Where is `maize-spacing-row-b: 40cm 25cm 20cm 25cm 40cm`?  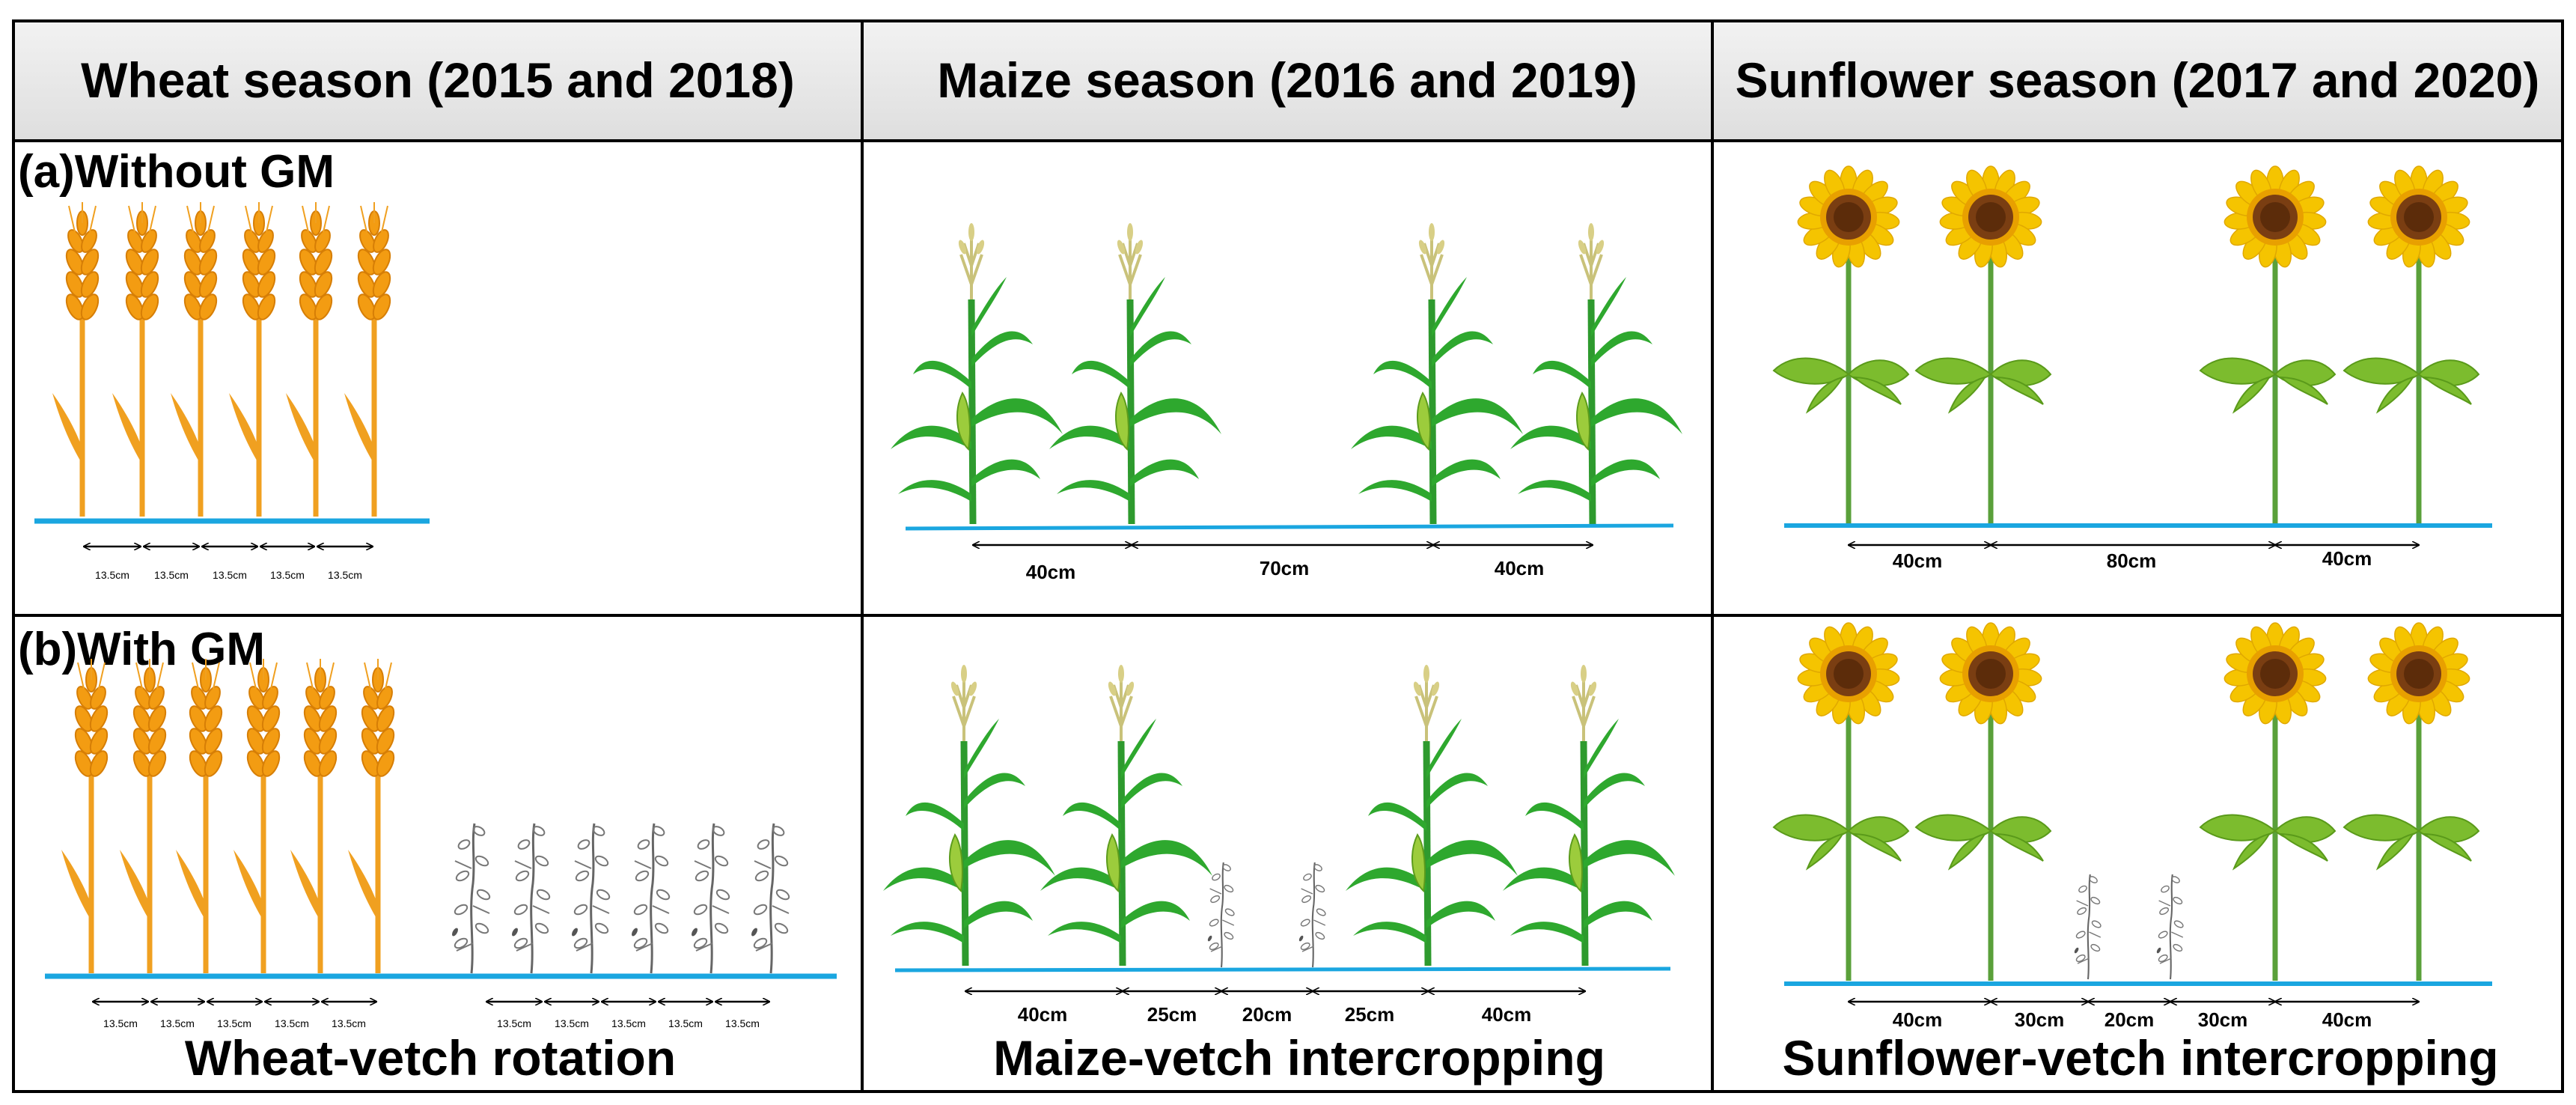
maize-spacing-row-b: 40cm 25cm 20cm 25cm 40cm is located at coordinates (1275, 1009).